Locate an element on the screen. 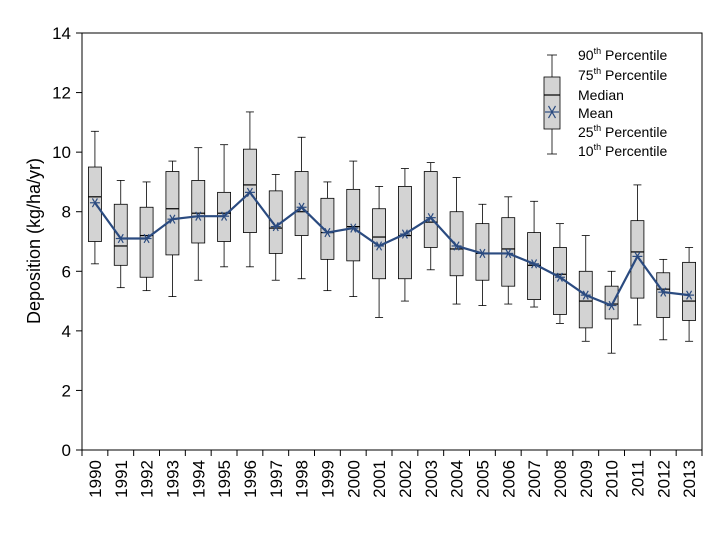 The height and width of the screenshot is (540, 720). y-tick-label: 2 is located at coordinates (66, 390).